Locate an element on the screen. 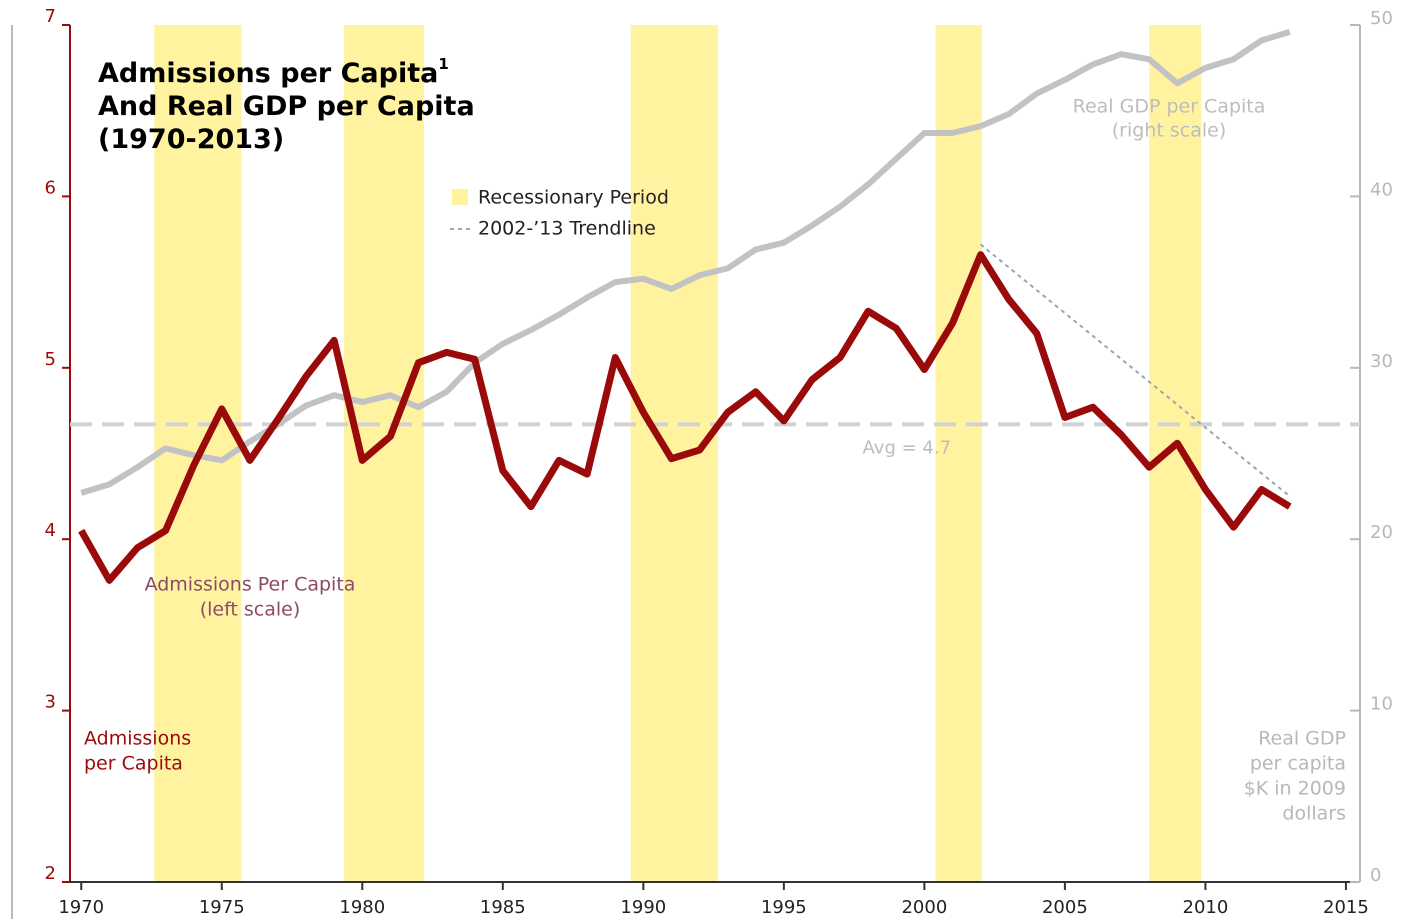  x-tick-label: 1970 is located at coordinates (81, 907).